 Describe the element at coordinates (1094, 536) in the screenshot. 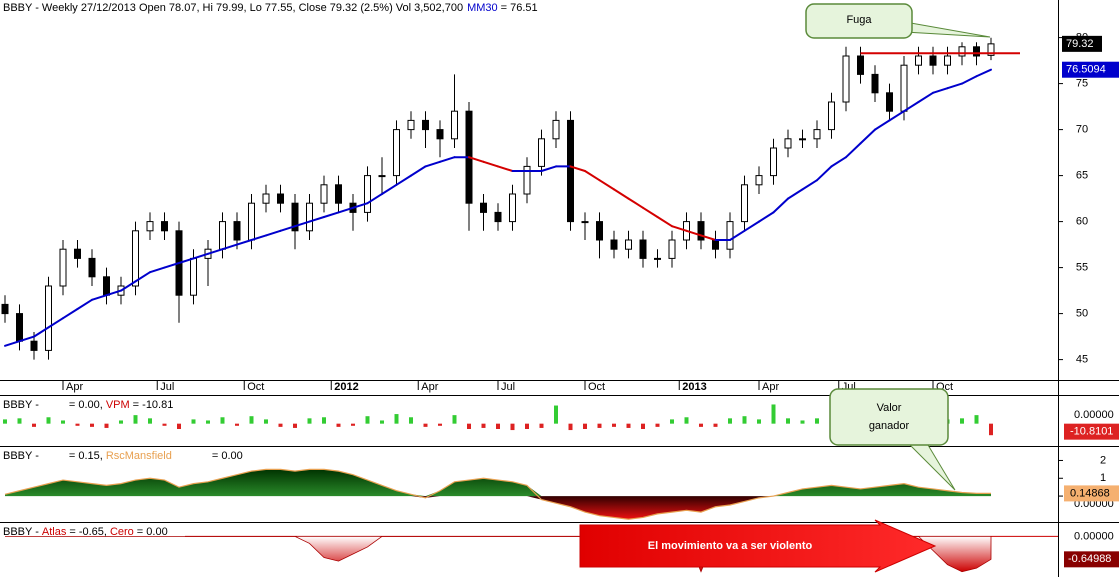

I see `y-tick-label: 0.00000` at that location.